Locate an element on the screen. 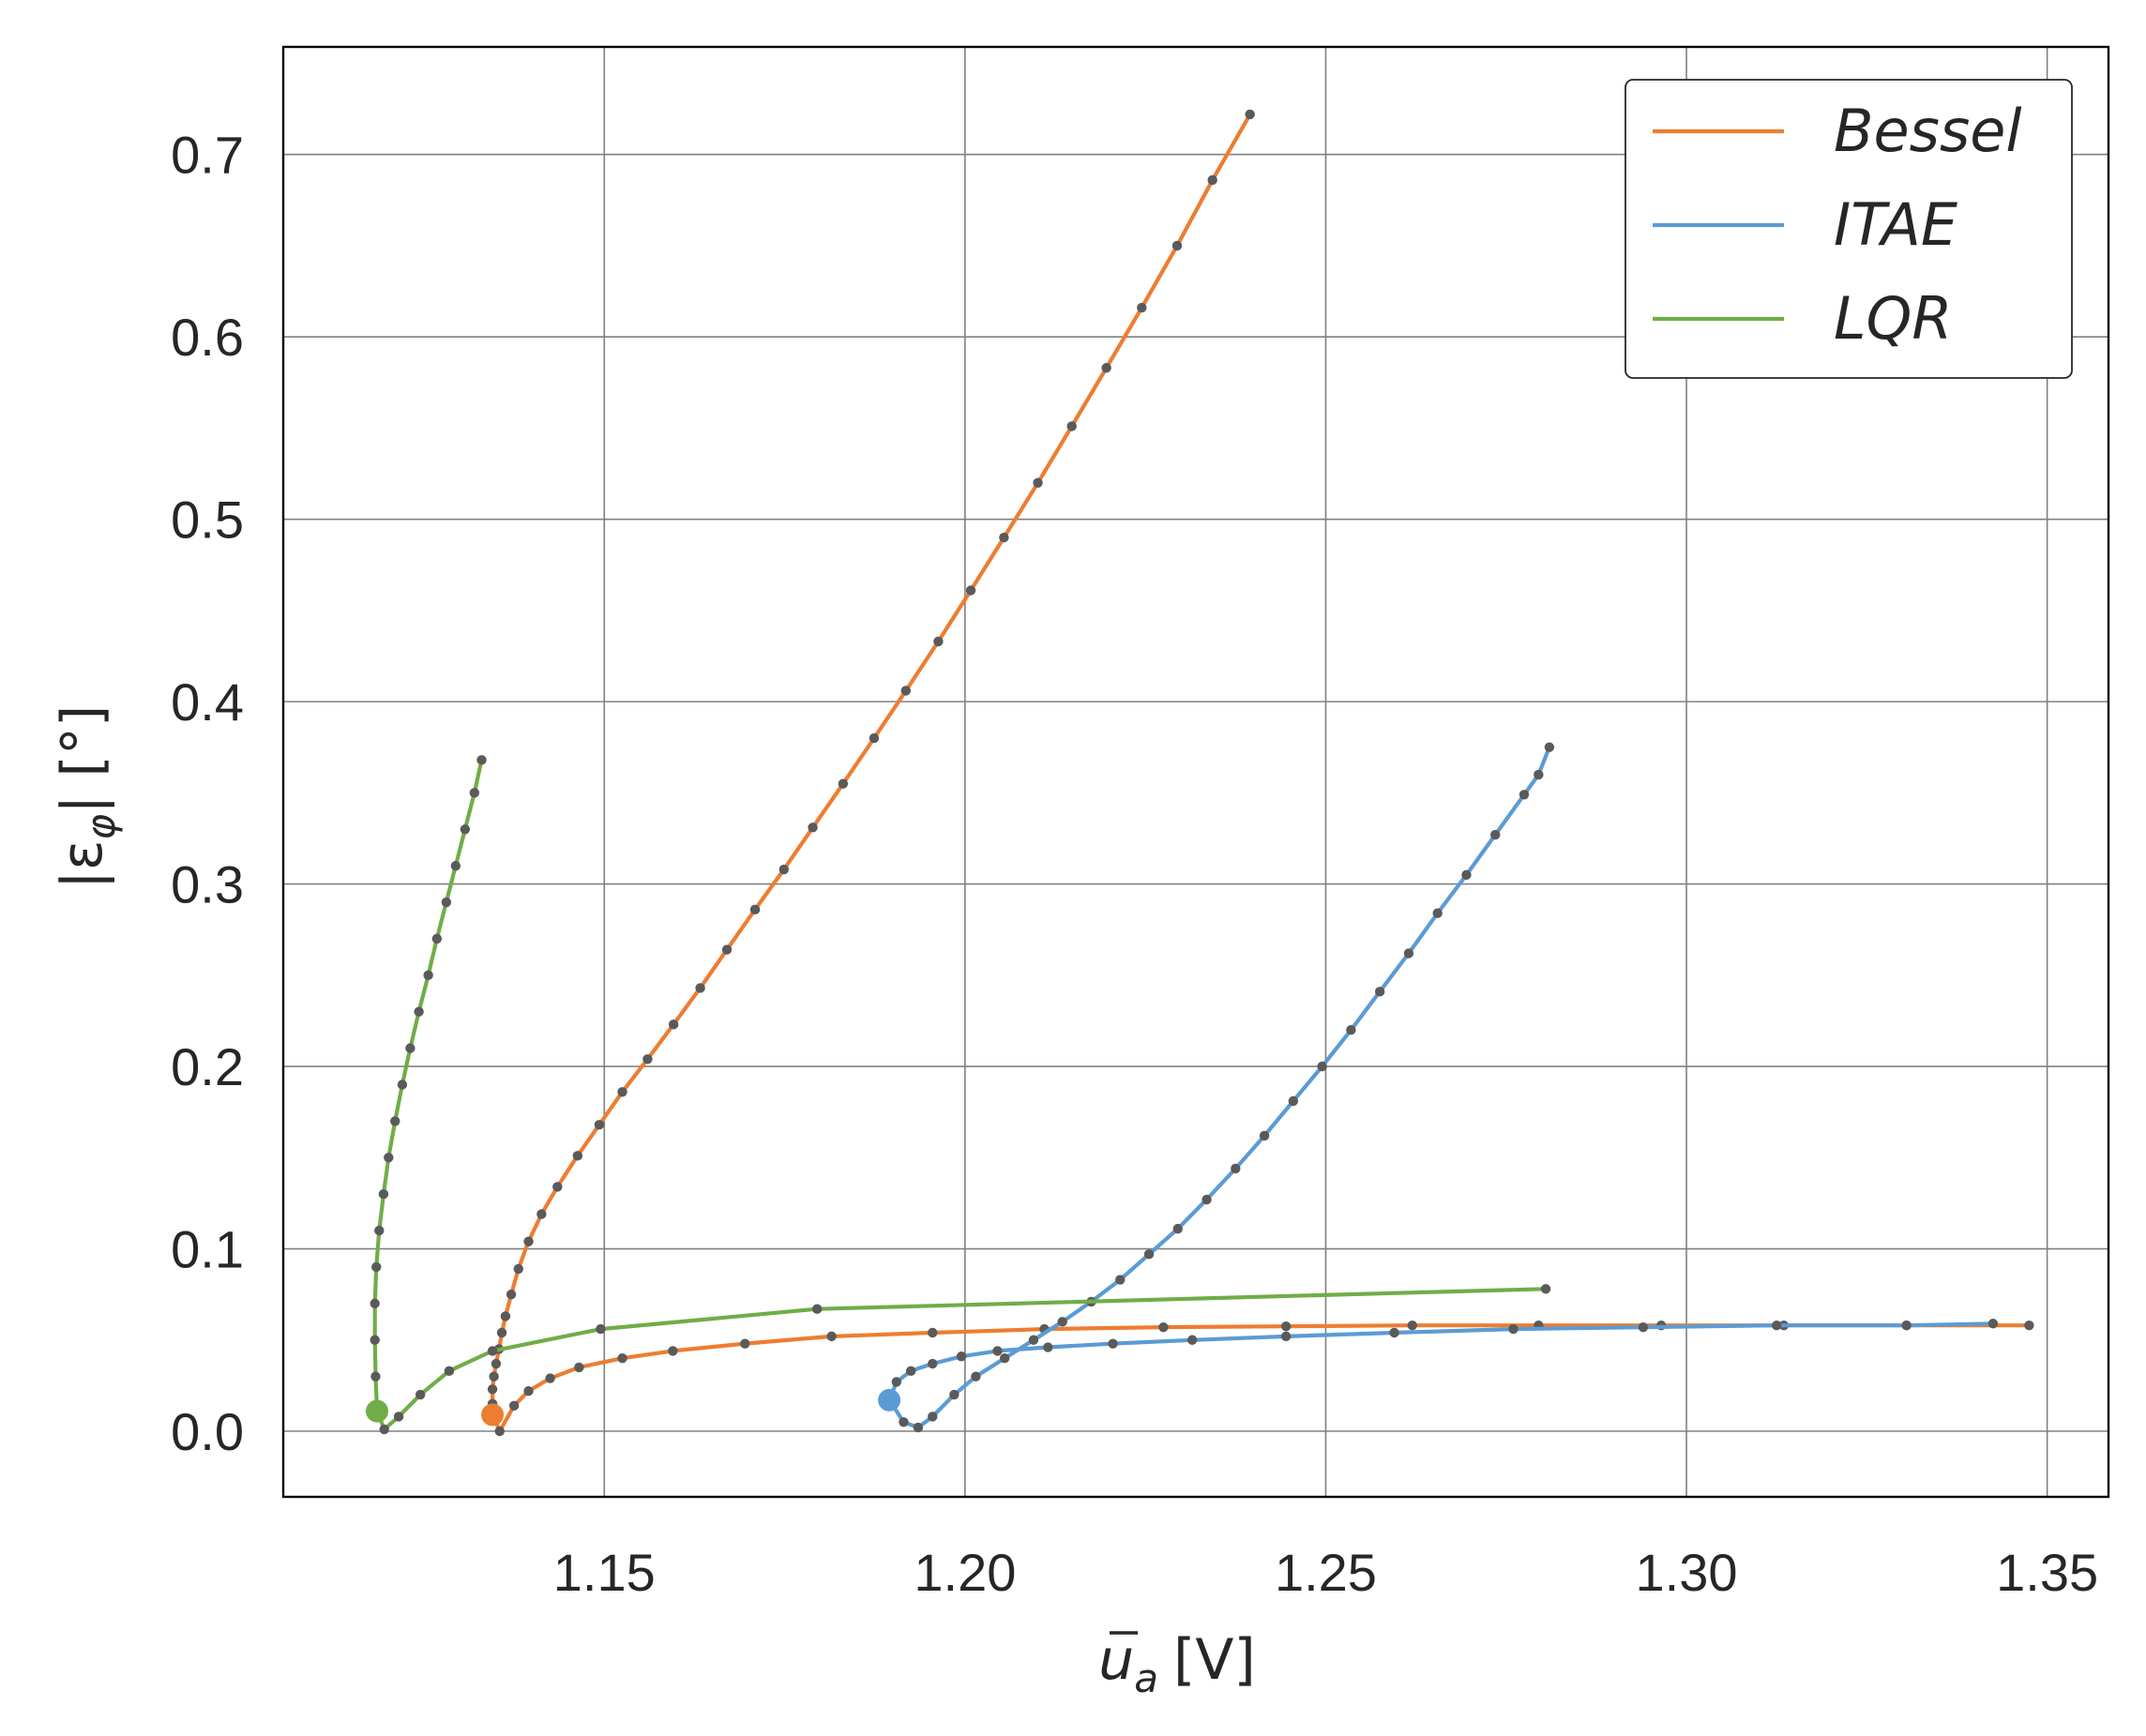 The image size is (2146, 1736). series-line-itae is located at coordinates (1440, 1361).